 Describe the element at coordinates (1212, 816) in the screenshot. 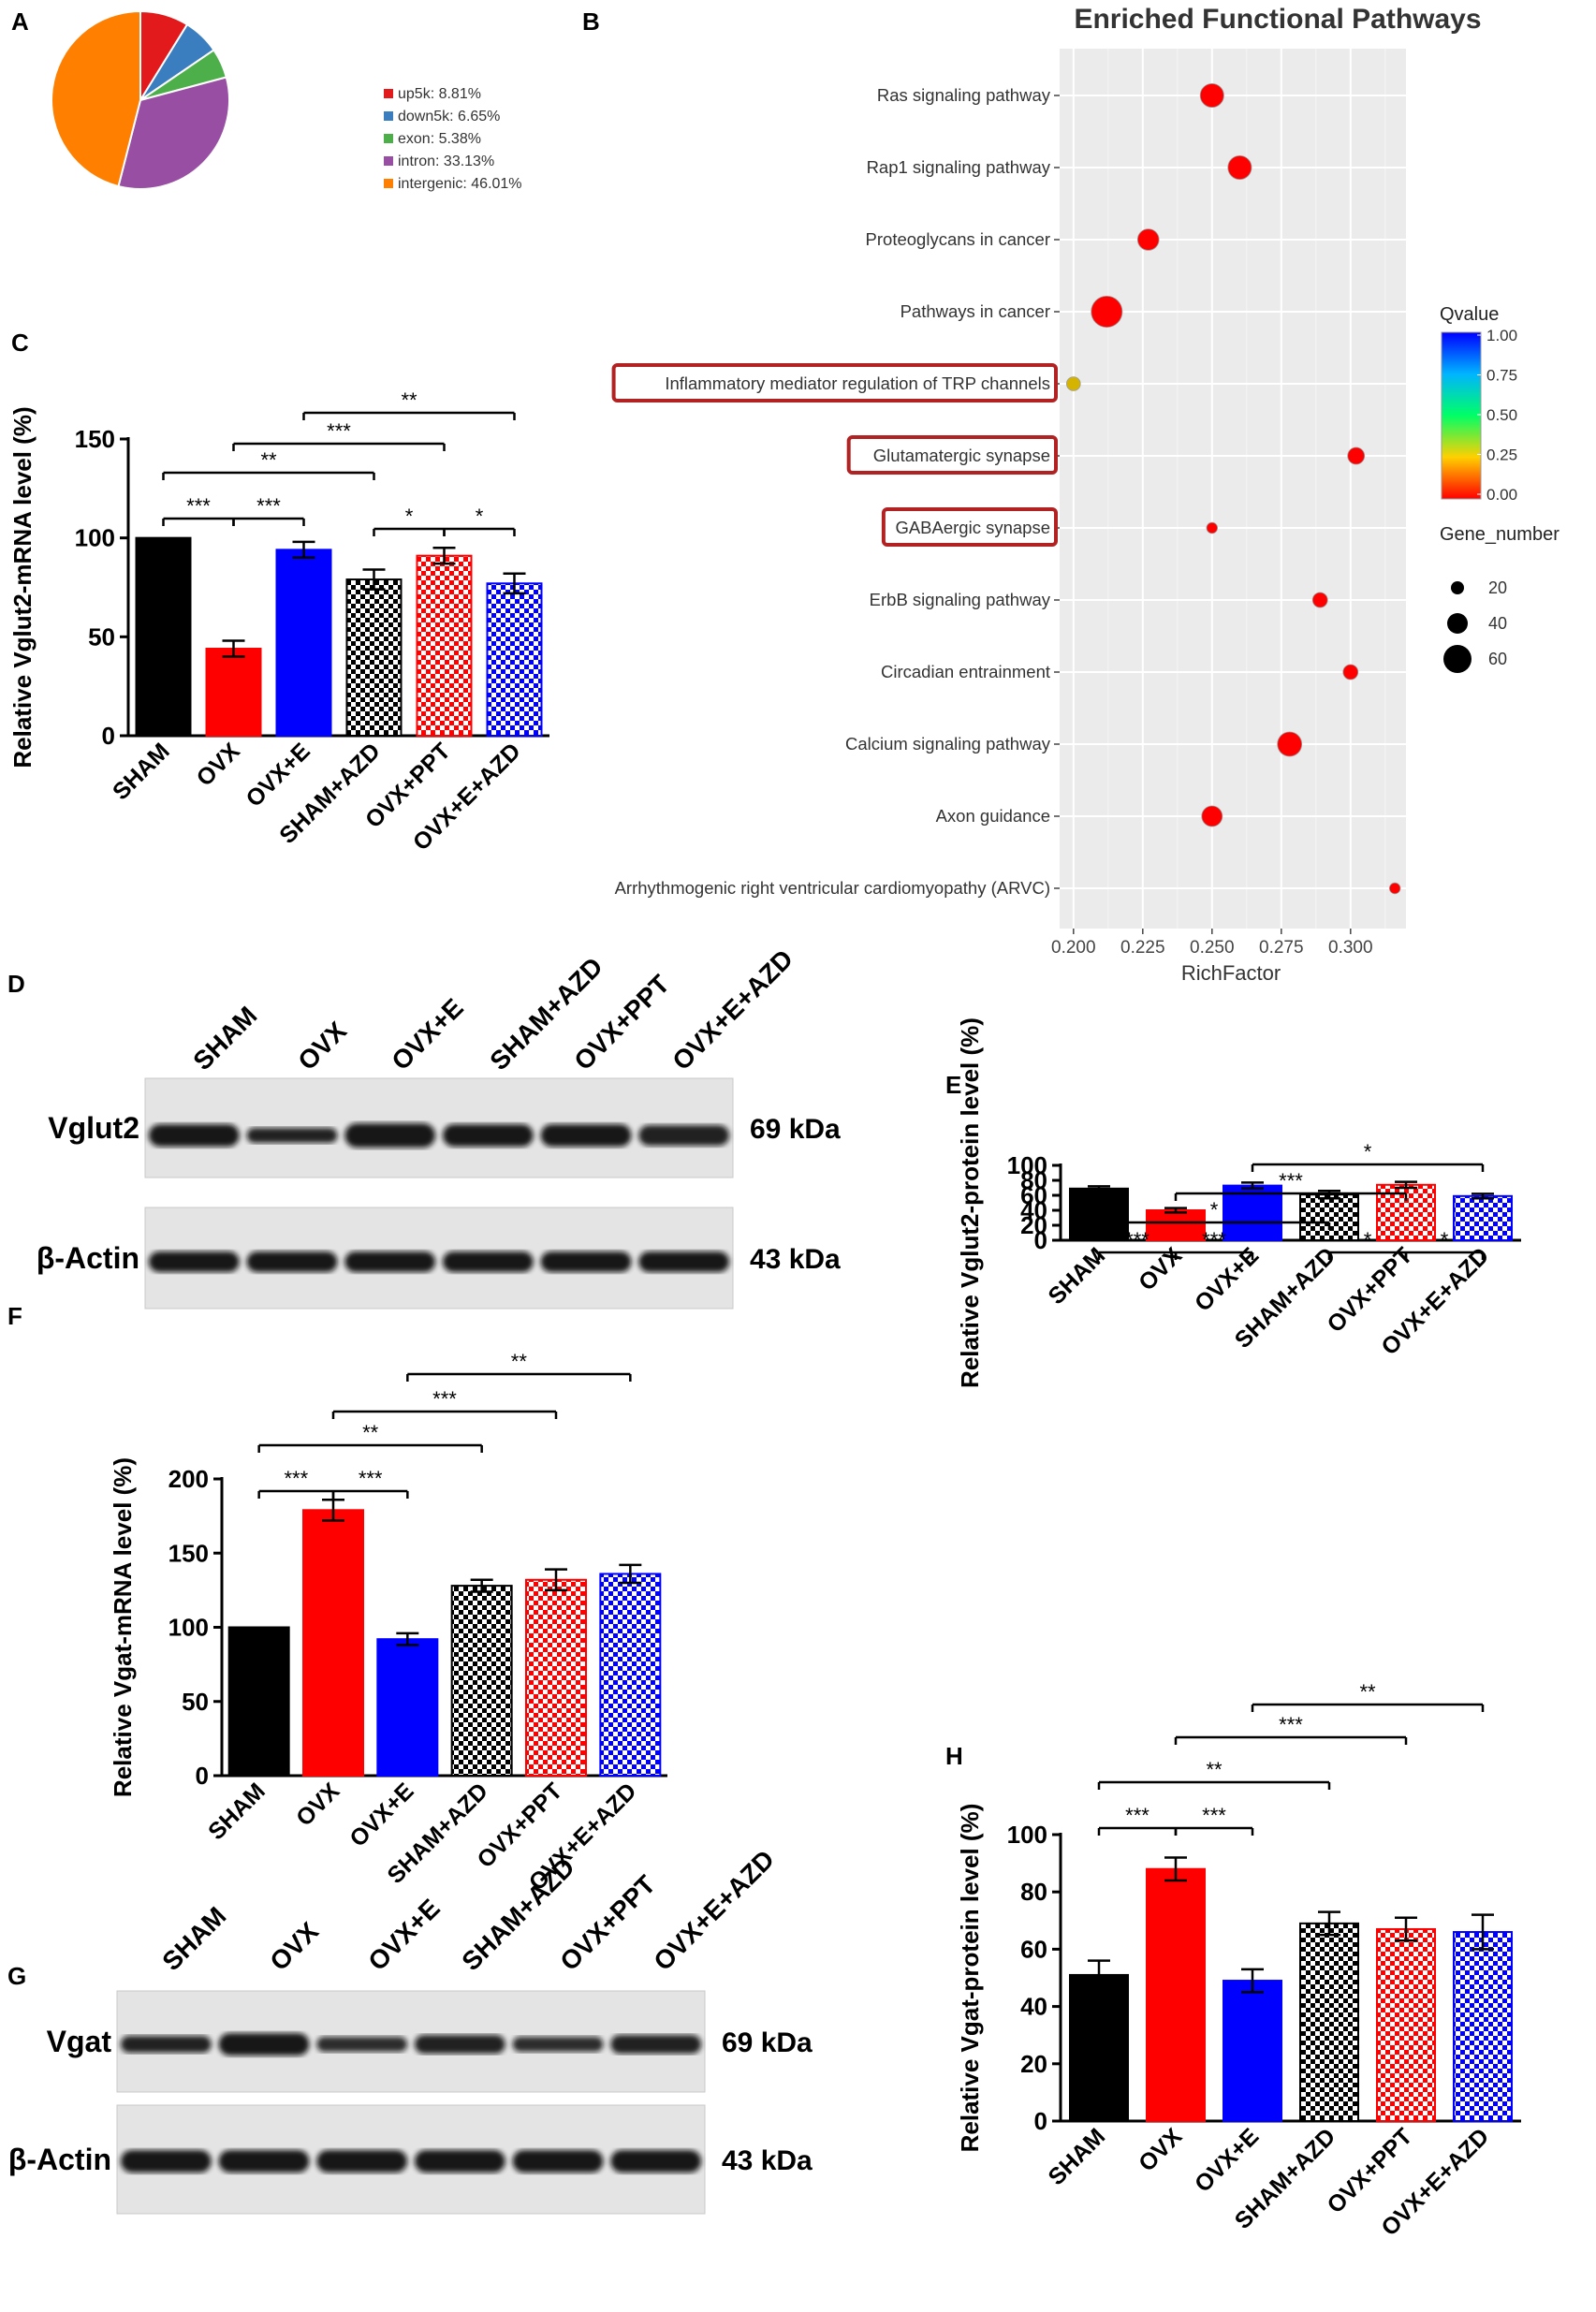

I see `pathway-dot-axon-guidance` at that location.